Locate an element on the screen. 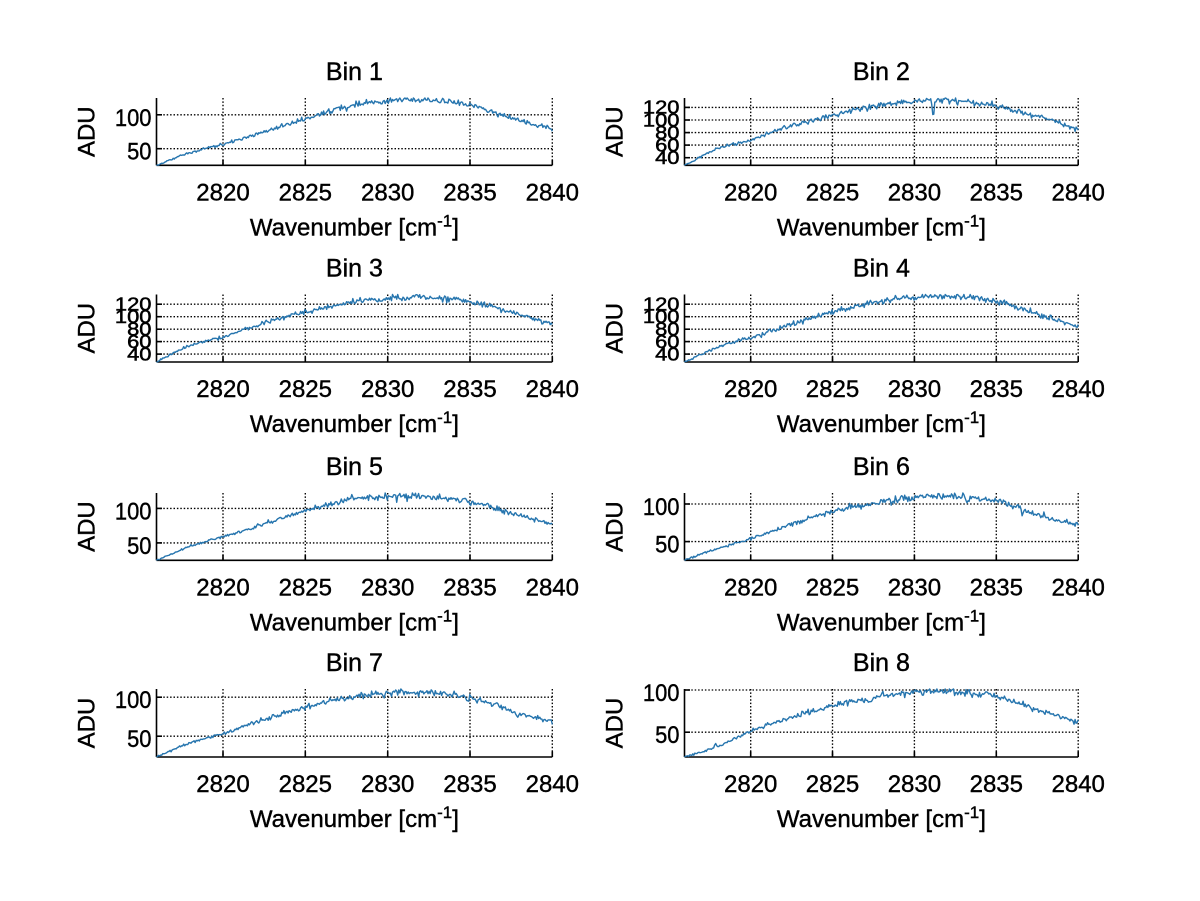 This screenshot has width=1200, height=901. svg-text: Bin 7 is located at coordinates (354, 663).